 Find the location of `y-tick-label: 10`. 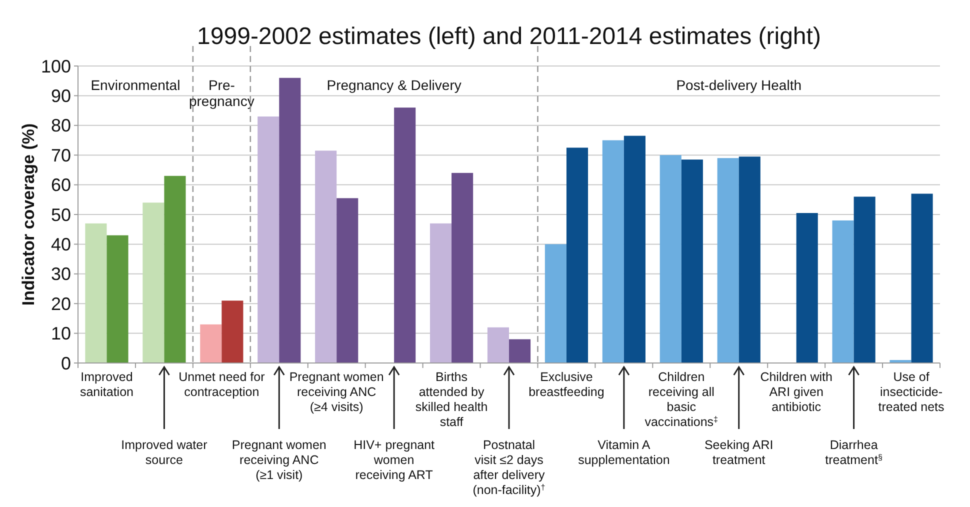

y-tick-label: 10 is located at coordinates (60, 334).